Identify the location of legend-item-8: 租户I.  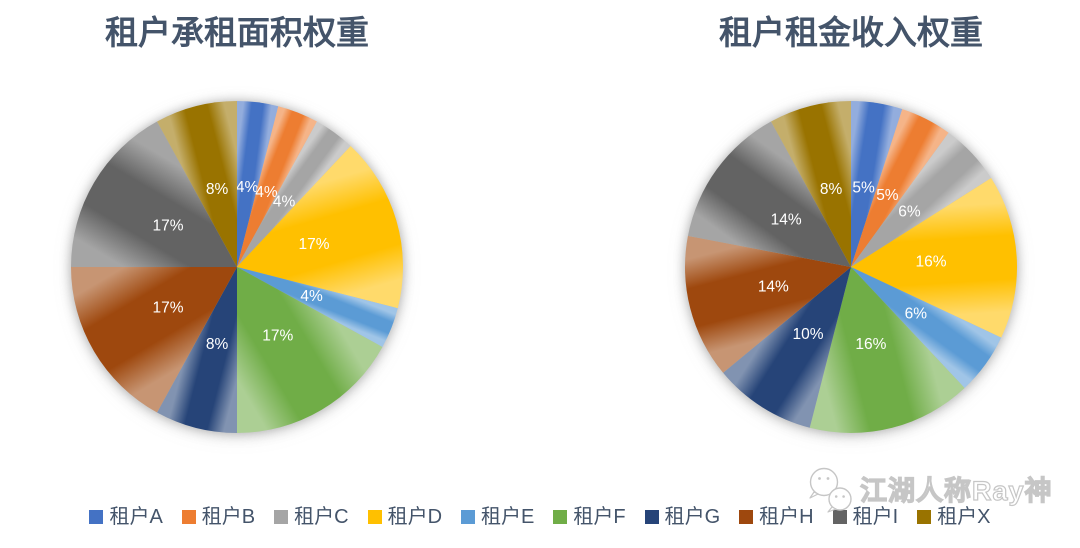
(865, 517).